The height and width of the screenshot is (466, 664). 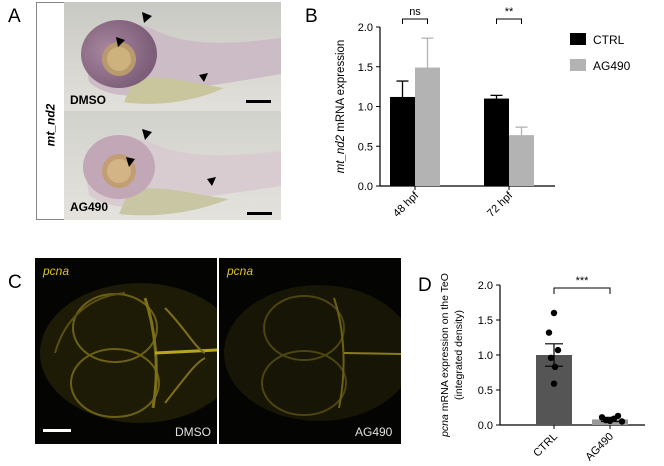 What do you see at coordinates (445, 343) in the screenshot?
I see `y-axis-label-rest: mRNA expression on the TeO` at bounding box center [445, 343].